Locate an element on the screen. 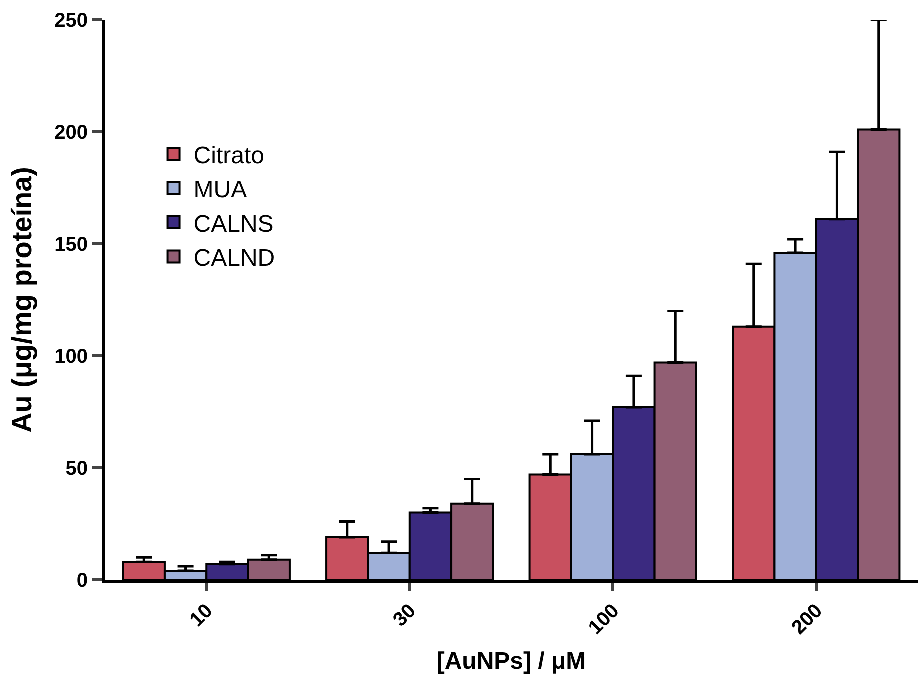  y-tick-label: 50 is located at coordinates (77, 469).